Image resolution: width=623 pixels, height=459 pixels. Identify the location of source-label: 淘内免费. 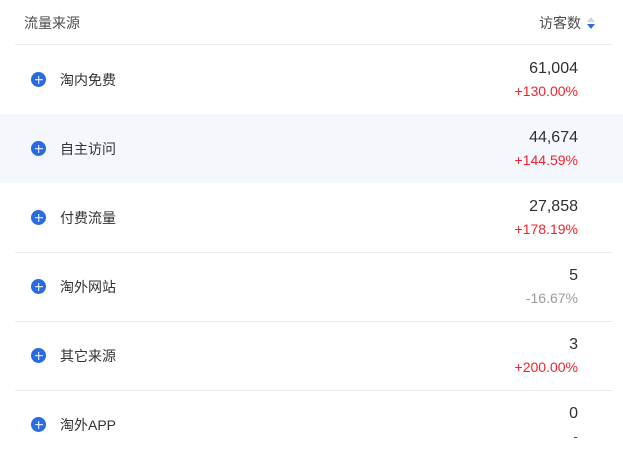
(88, 79).